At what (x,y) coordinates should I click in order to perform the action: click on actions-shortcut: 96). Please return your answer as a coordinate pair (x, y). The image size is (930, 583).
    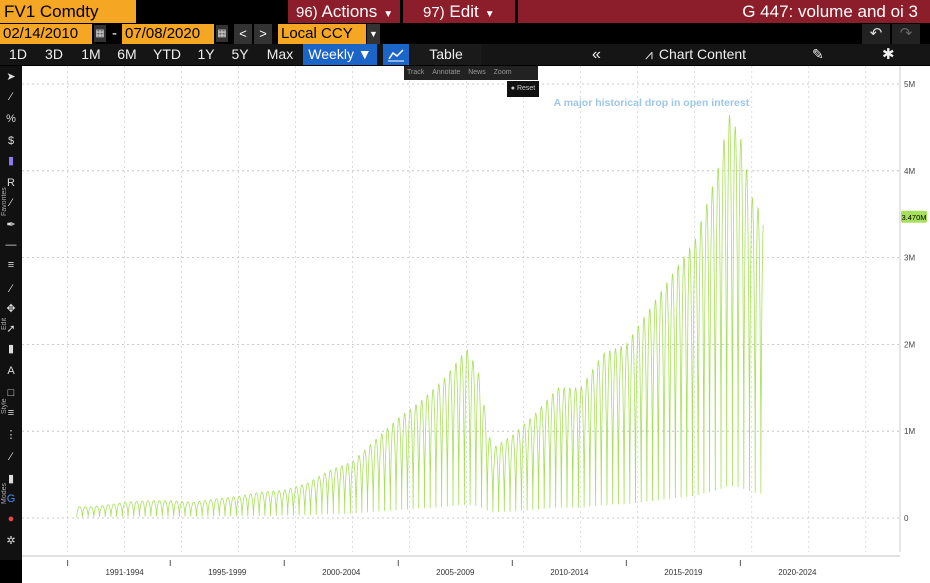
    Looking at the image, I should click on (307, 12).